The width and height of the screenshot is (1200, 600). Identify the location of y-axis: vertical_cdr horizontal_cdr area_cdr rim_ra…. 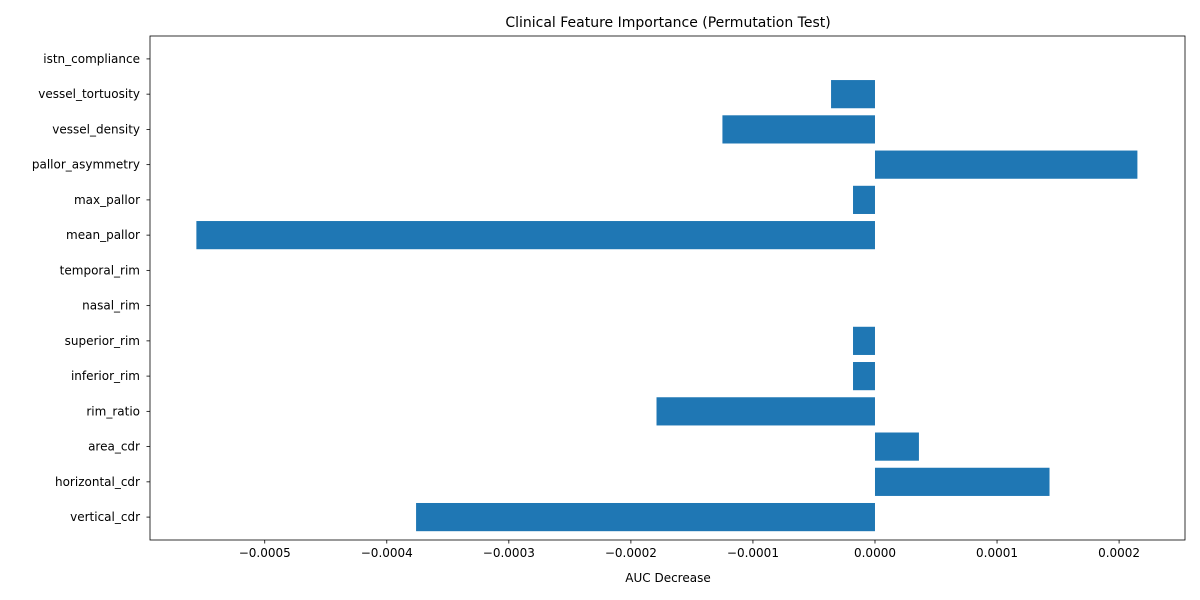
(91, 288).